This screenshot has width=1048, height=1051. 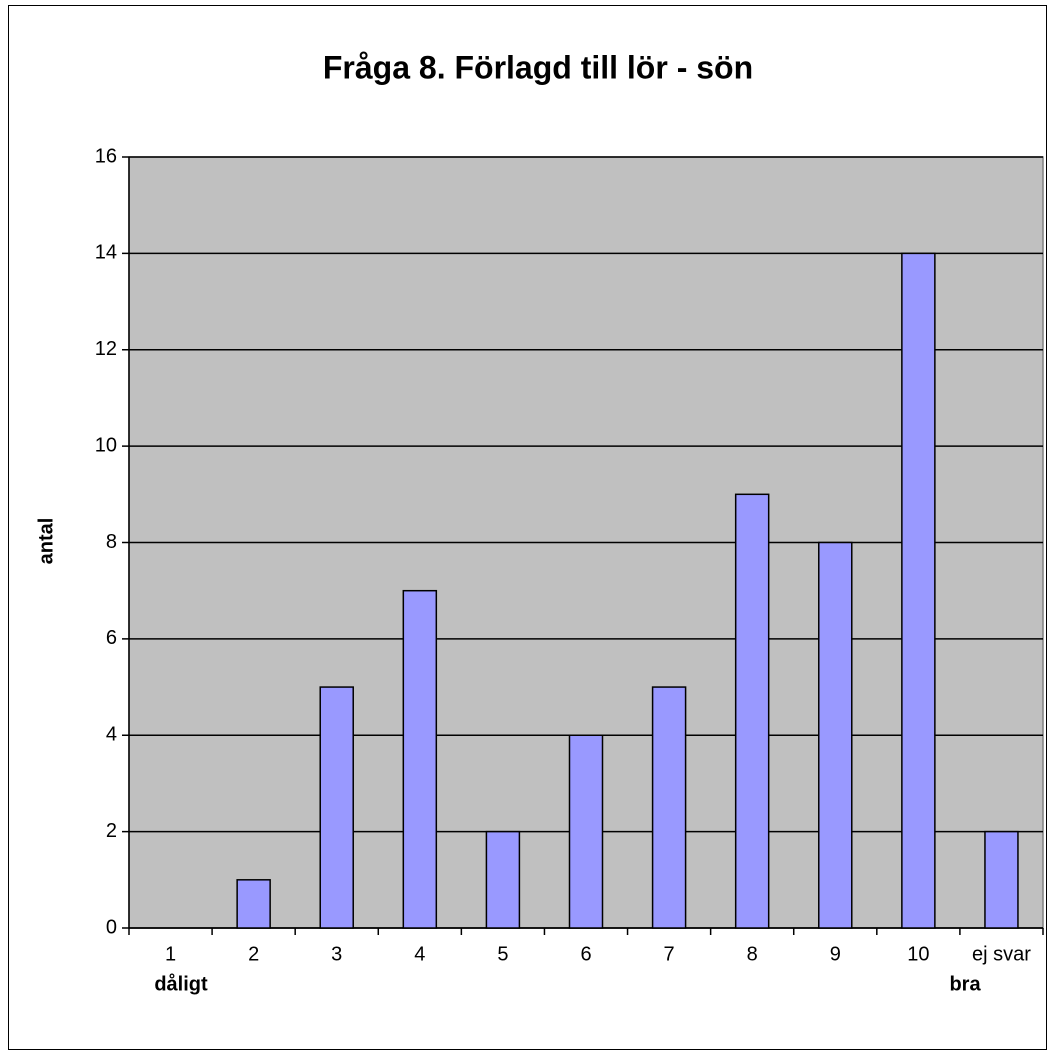 What do you see at coordinates (752, 954) in the screenshot?
I see `x-tick-label: 8` at bounding box center [752, 954].